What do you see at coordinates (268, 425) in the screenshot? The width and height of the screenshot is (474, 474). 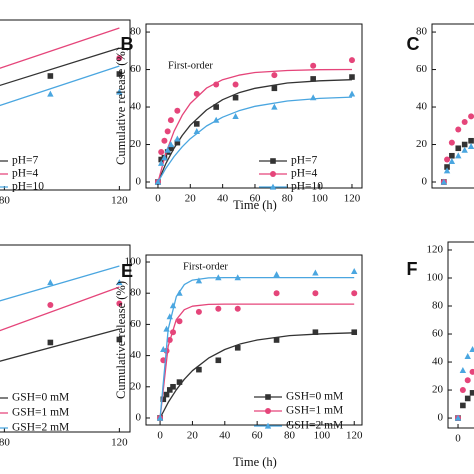 I see `legend-marker` at bounding box center [268, 425].